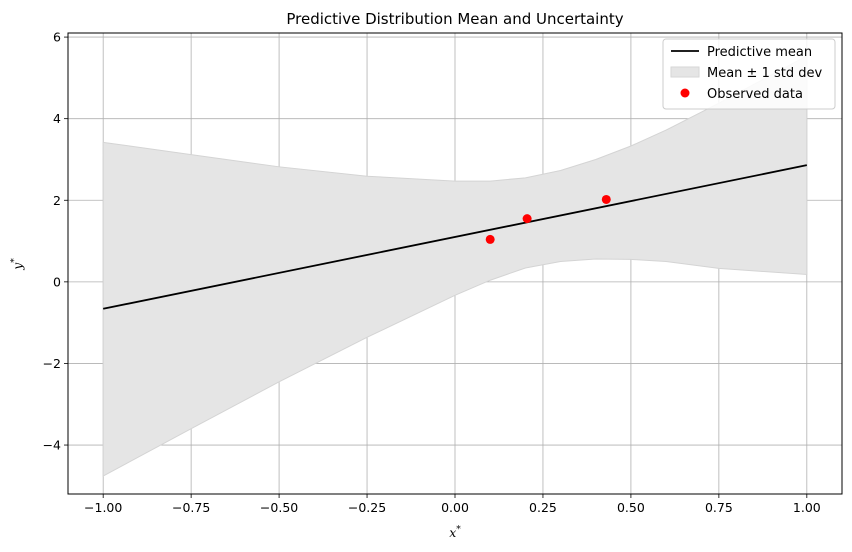 The height and width of the screenshot is (552, 852). I want to click on y-tick-label: −4, so click(52, 445).